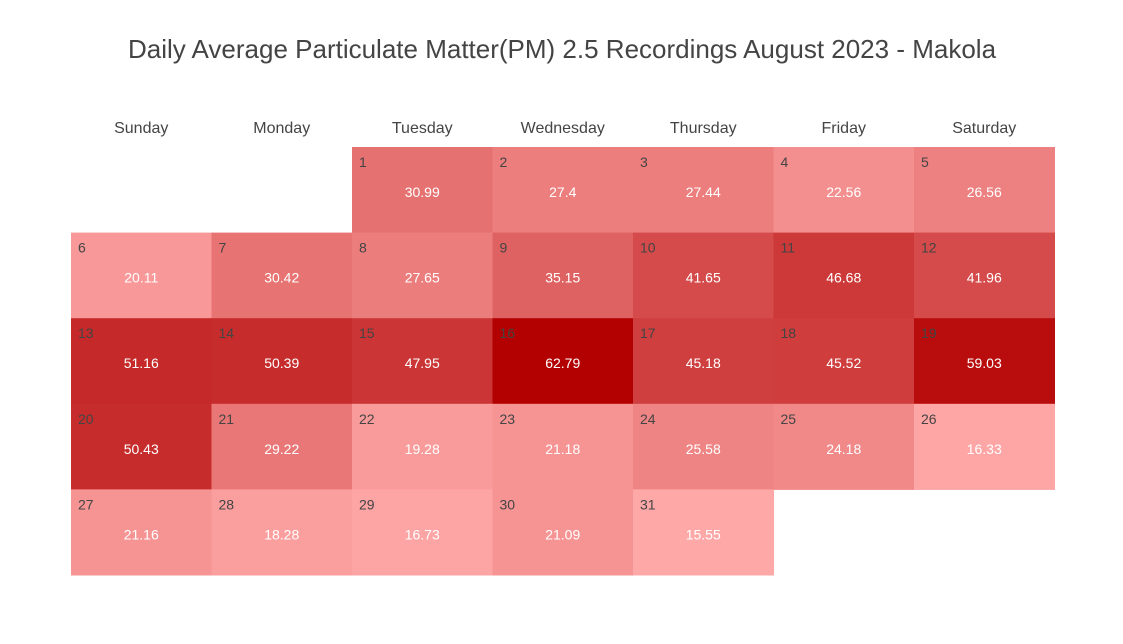 The height and width of the screenshot is (644, 1123). I want to click on value-label: 21.16, so click(141, 534).